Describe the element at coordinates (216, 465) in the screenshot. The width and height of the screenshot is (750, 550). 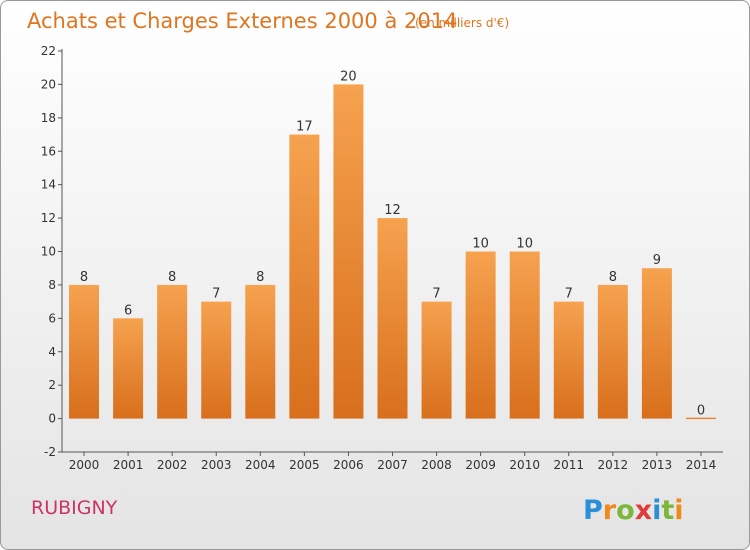
I see `x-tick-label-2003: 2003` at that location.